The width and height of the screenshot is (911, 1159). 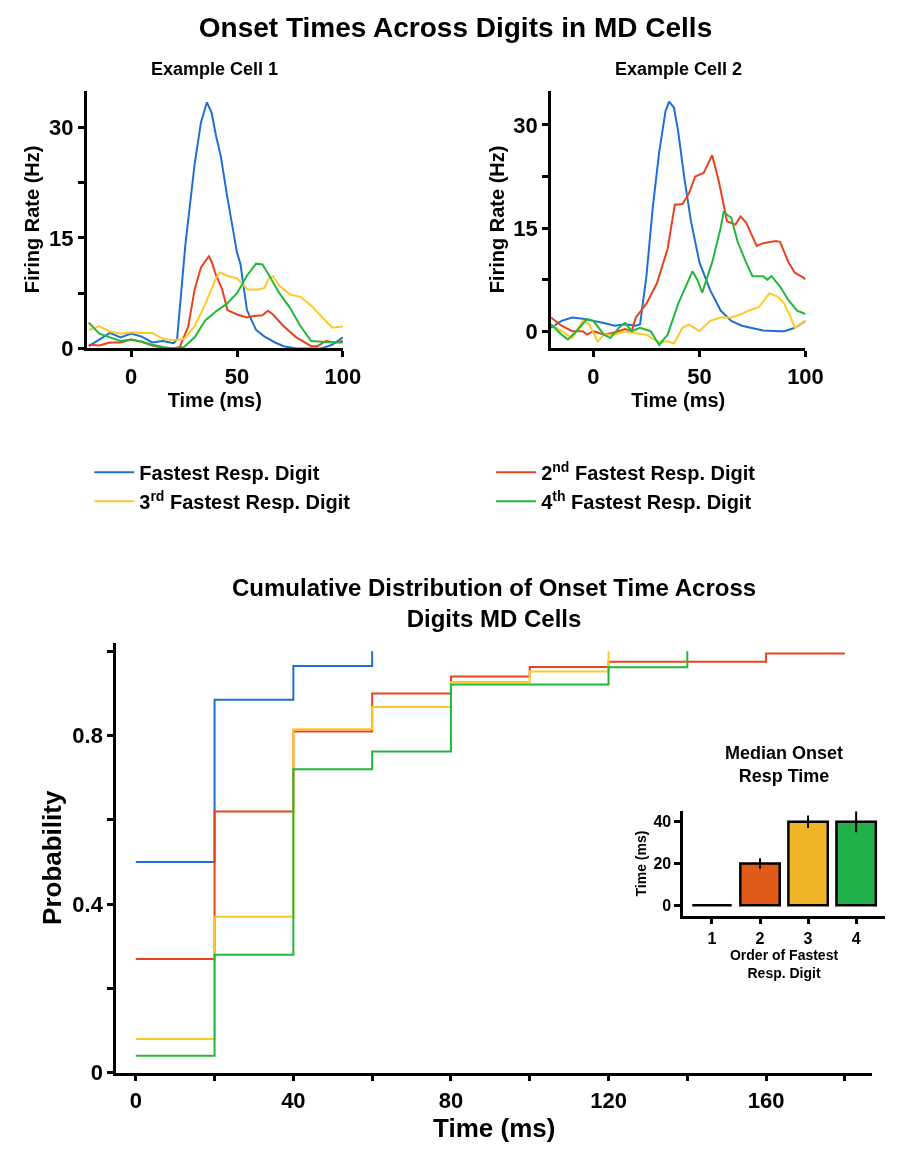 I want to click on legend-label: 2$^{nd}$ Fastest Resp. Digit, so click(x=648, y=471).